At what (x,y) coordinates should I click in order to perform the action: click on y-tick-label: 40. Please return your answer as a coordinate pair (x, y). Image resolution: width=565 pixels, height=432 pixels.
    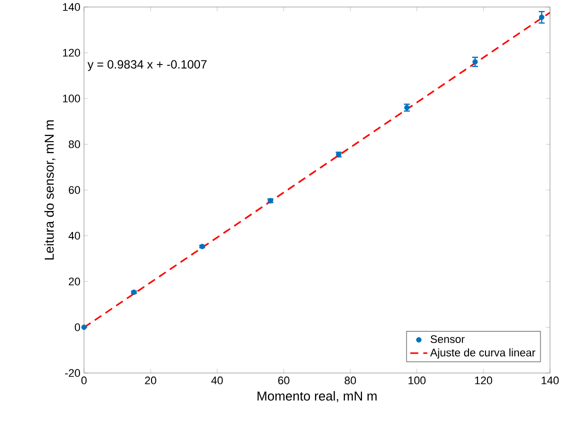
    Looking at the image, I should click on (74, 236).